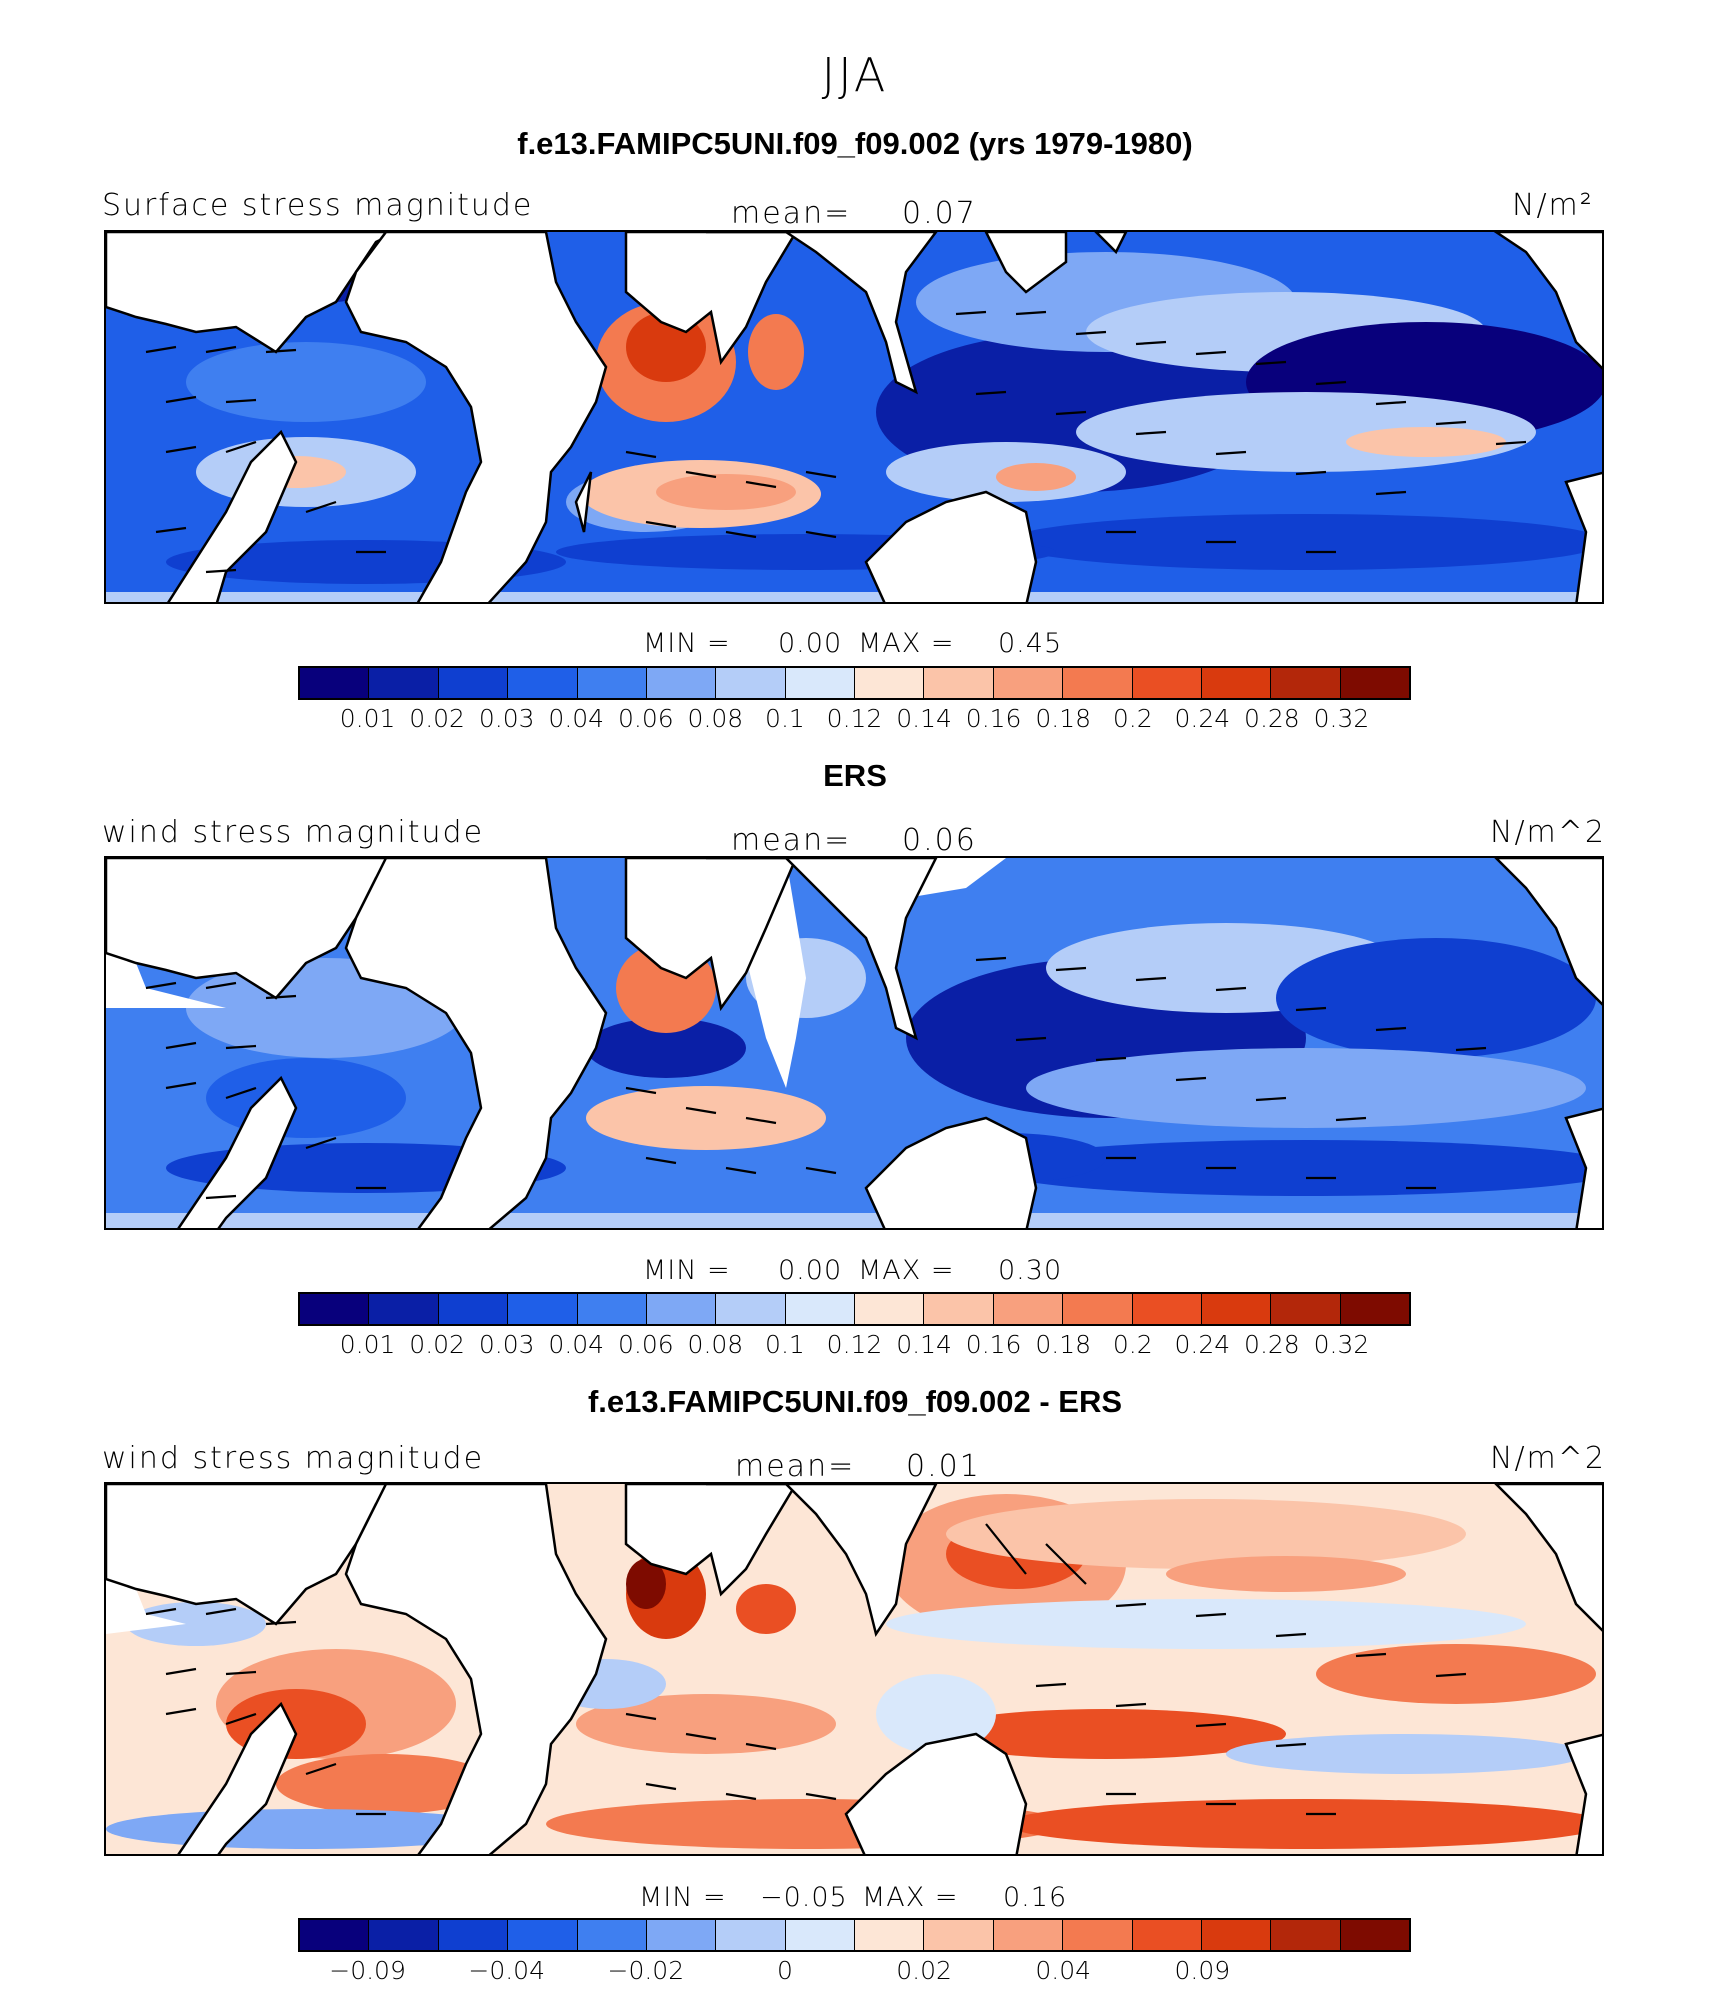  I want to click on panel-2-min-label: MIN =, so click(687, 1270).